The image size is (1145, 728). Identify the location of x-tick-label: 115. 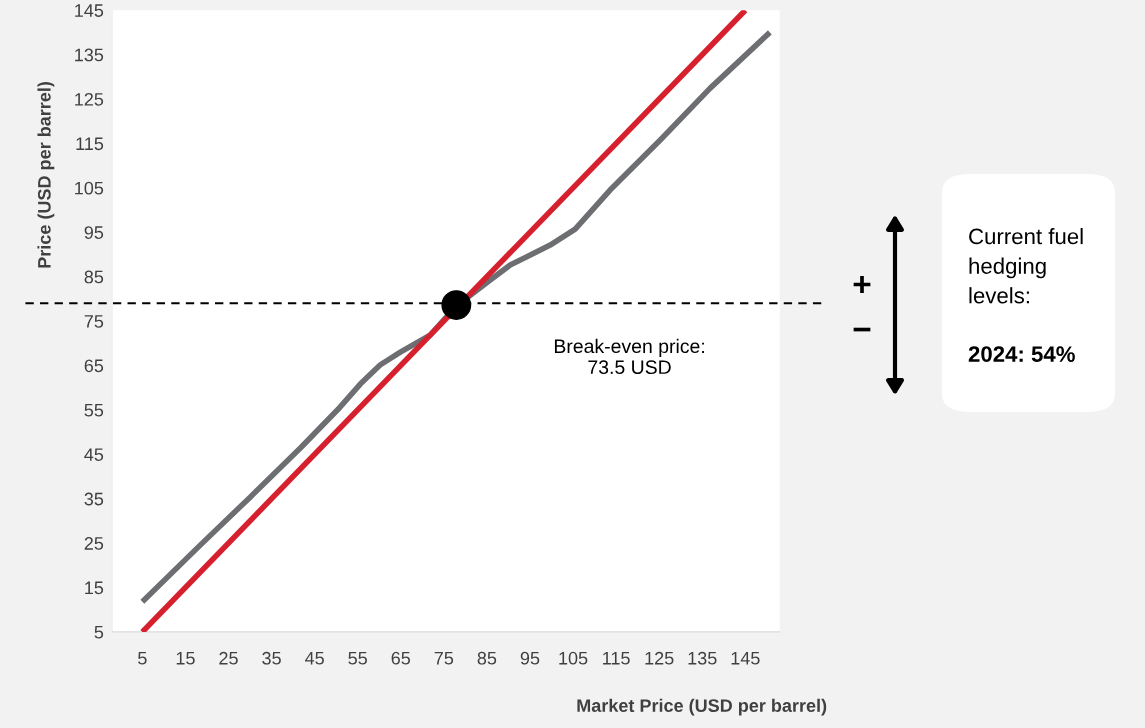
(616, 658).